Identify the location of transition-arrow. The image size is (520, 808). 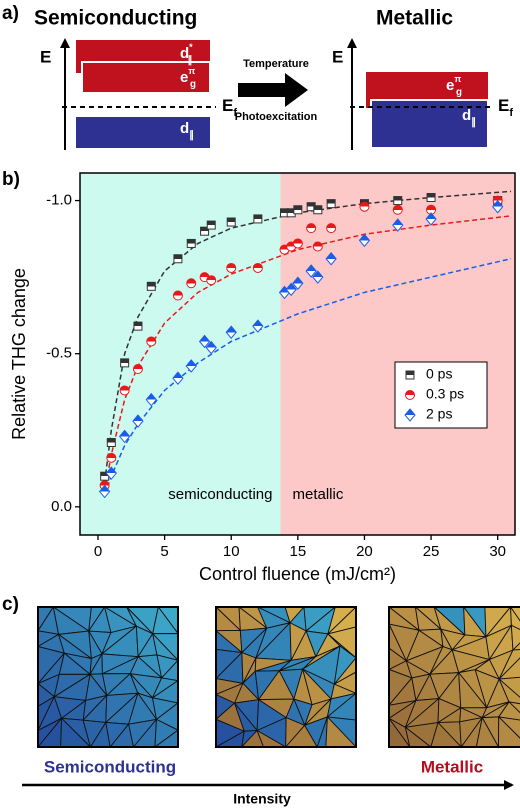
(273, 90).